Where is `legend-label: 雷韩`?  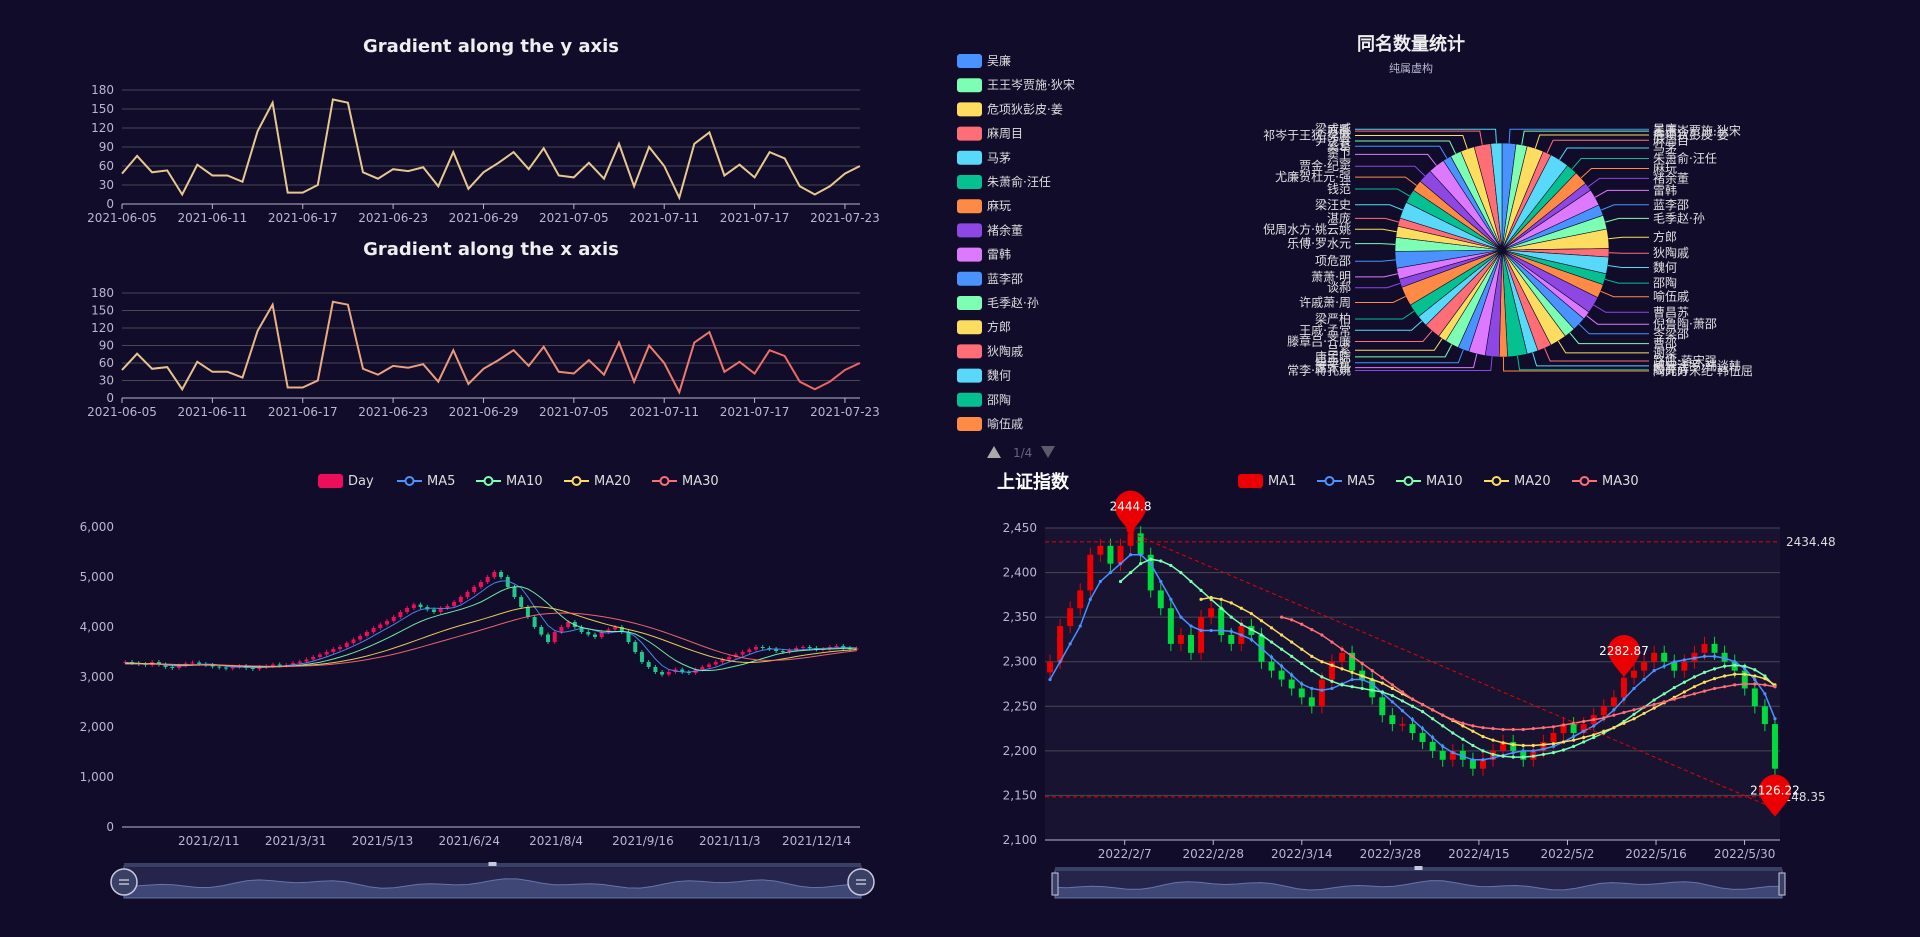
legend-label: 雷韩 is located at coordinates (999, 254).